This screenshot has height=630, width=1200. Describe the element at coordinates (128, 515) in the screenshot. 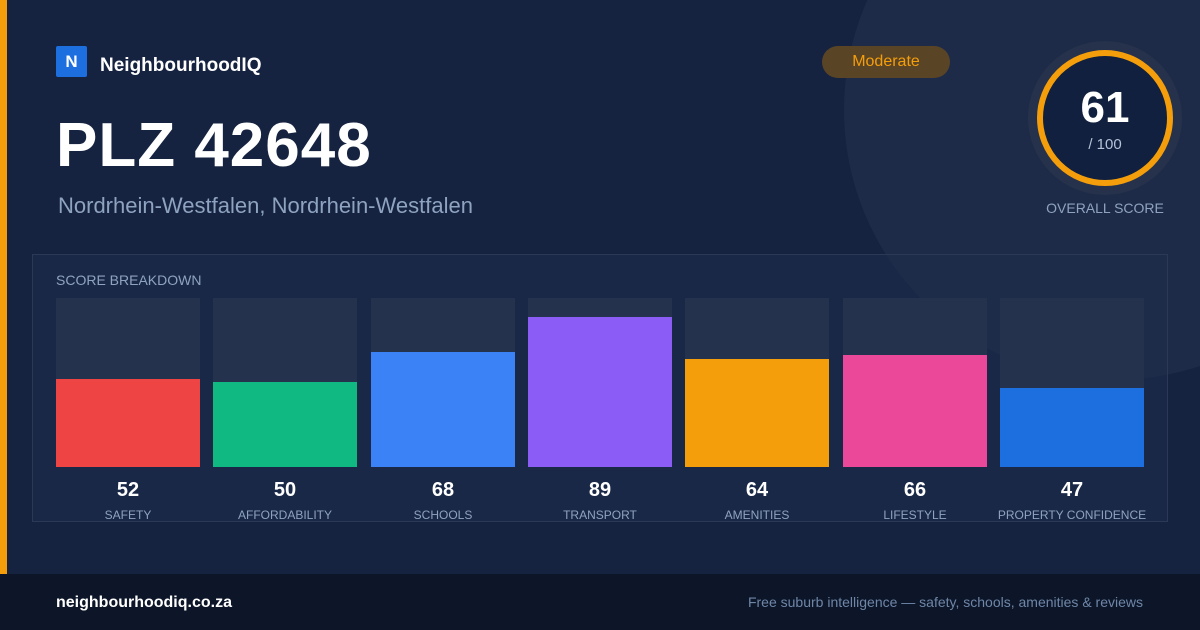

I see `bar-label: SAFETY` at that location.